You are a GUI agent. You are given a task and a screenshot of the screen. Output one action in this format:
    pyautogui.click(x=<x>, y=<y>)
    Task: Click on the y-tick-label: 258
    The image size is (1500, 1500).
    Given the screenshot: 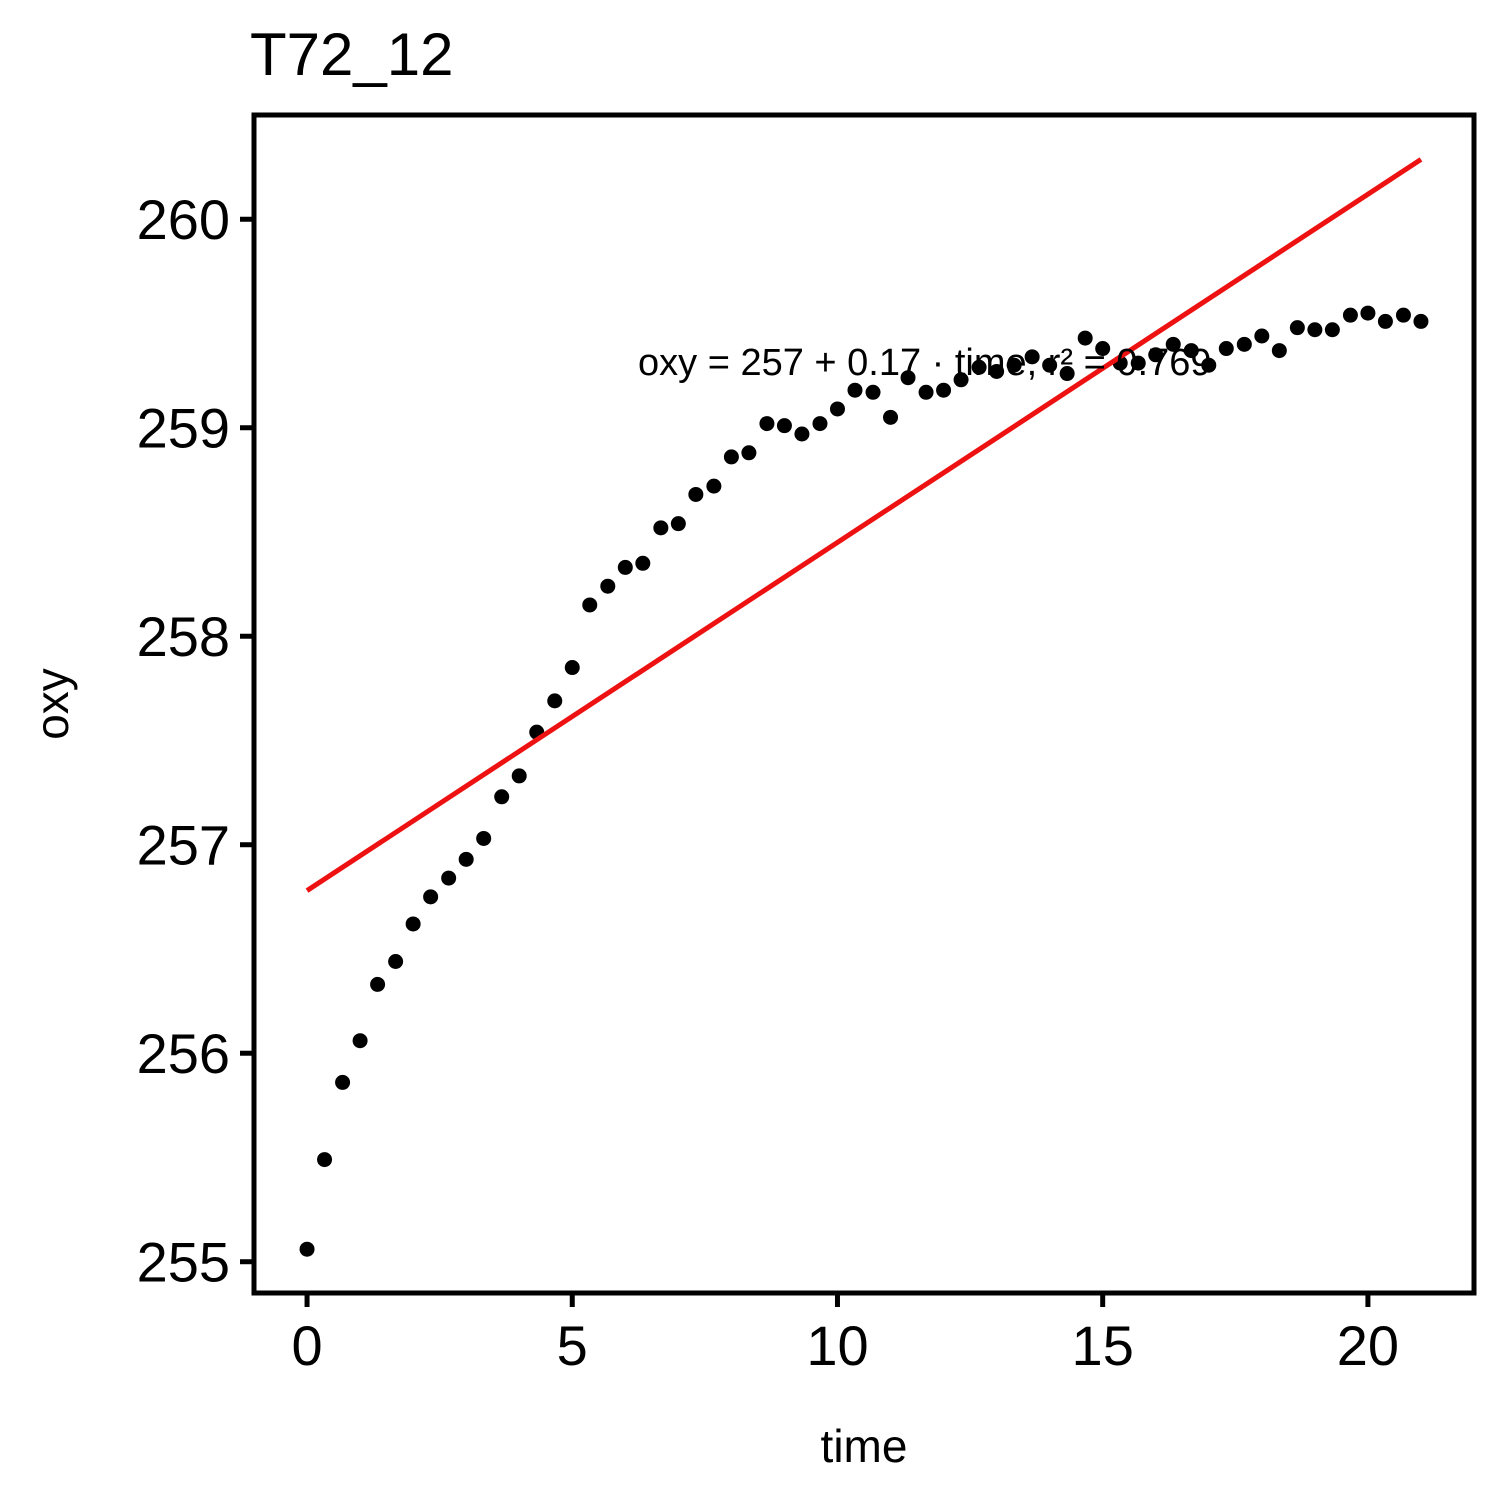 What is the action you would take?
    pyautogui.click(x=183, y=636)
    